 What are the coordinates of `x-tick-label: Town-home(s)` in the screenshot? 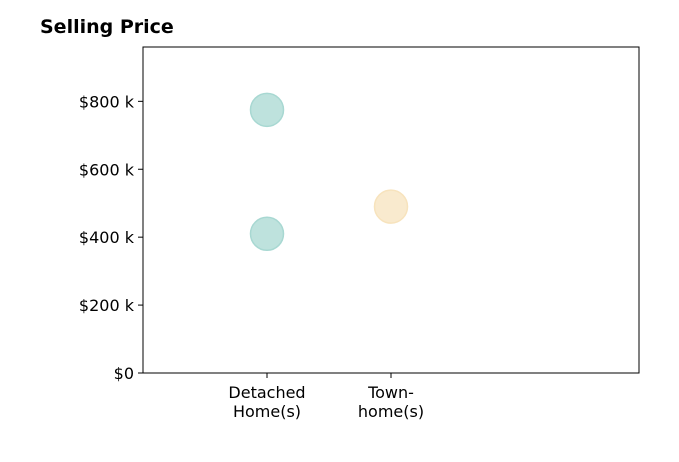 It's located at (391, 402).